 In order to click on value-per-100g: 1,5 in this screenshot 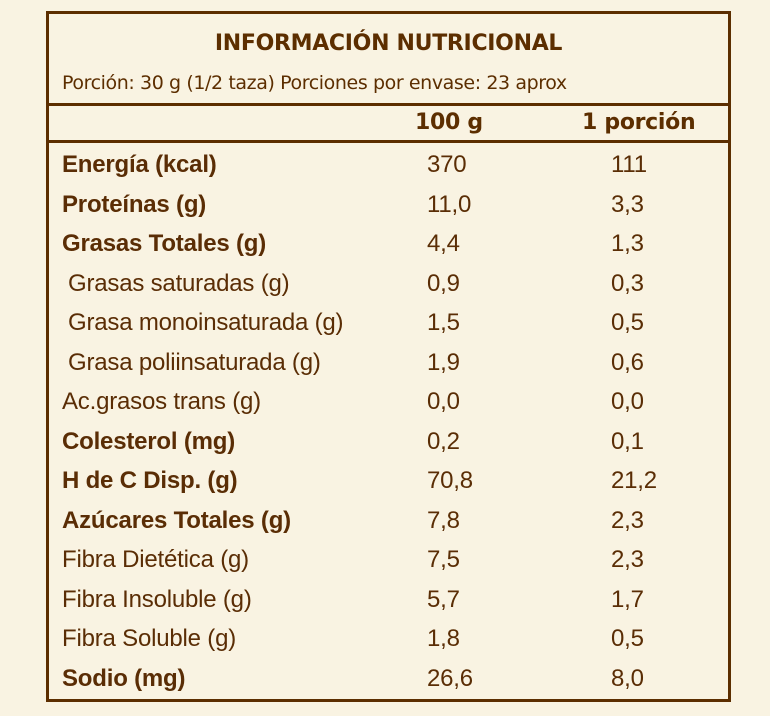, I will do `click(443, 322)`.